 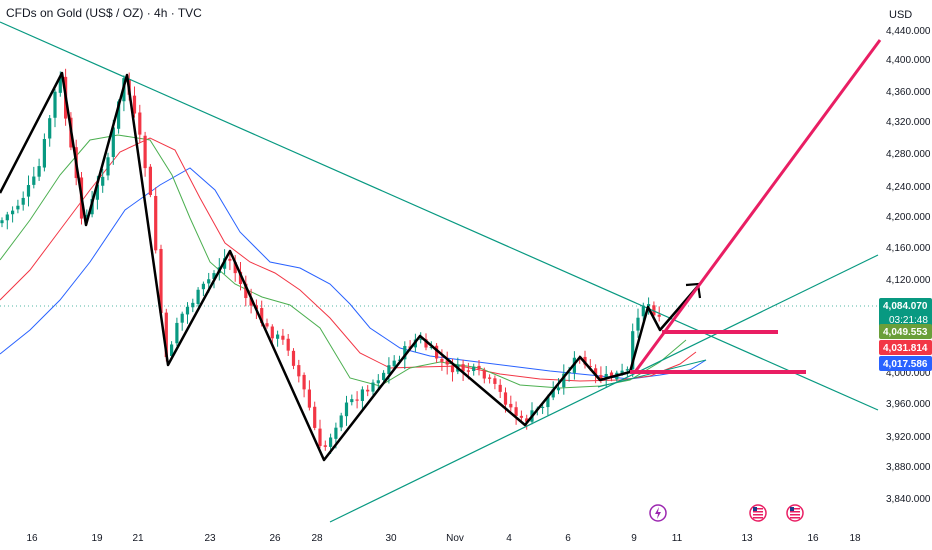 What do you see at coordinates (905, 348) in the screenshot?
I see `price-badge-value: 4,031.814` at bounding box center [905, 348].